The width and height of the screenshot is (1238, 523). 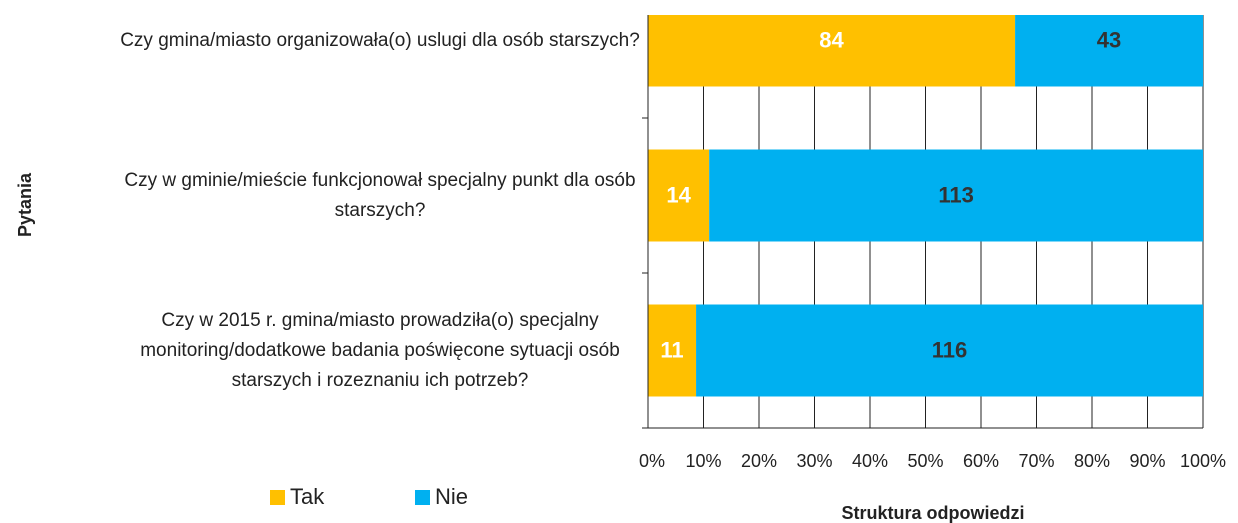 I want to click on x-tick-label: 0%, so click(x=652, y=461).